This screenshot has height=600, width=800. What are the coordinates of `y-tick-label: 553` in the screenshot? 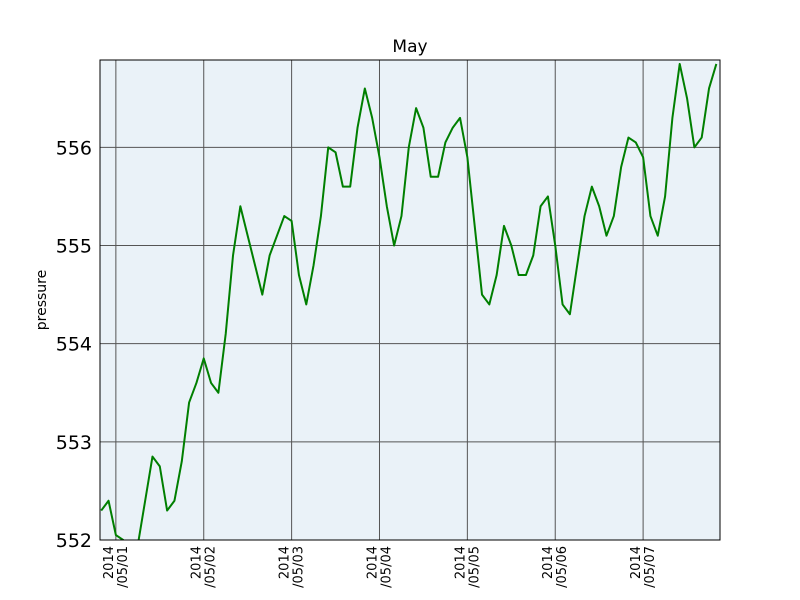 It's located at (74, 443).